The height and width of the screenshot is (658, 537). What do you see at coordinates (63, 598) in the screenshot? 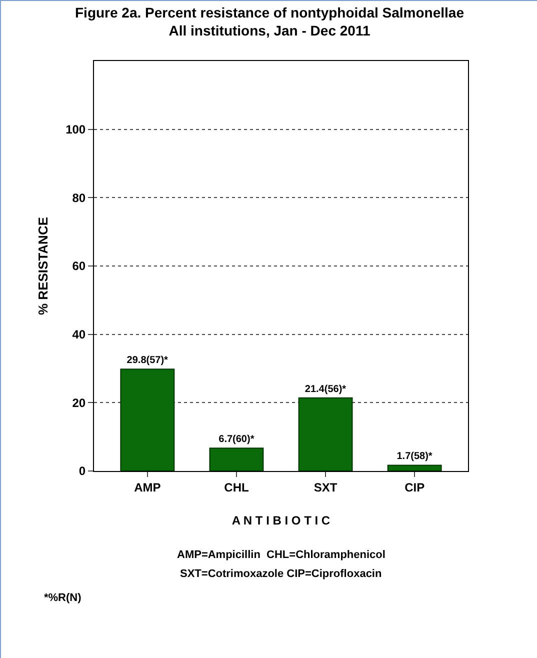
I see `text: *%R(N)` at bounding box center [63, 598].